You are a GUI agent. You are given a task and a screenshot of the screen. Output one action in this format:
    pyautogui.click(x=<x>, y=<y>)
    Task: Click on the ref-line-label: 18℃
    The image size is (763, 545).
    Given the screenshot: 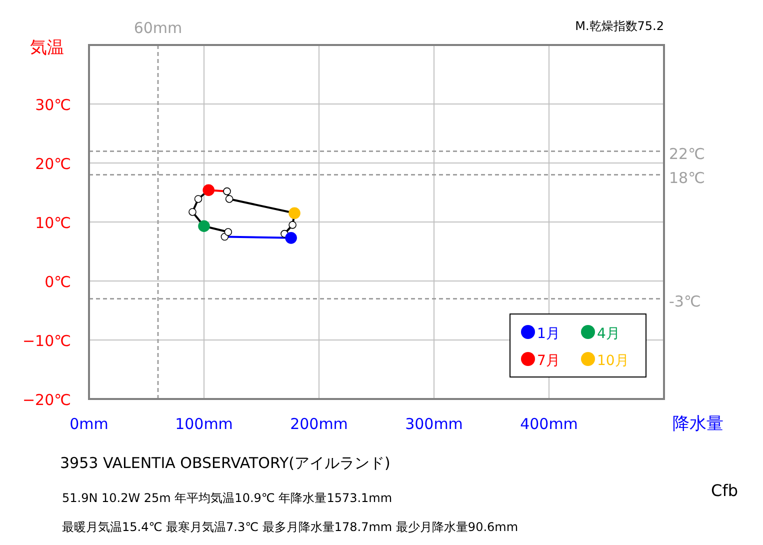 What is the action you would take?
    pyautogui.click(x=687, y=177)
    